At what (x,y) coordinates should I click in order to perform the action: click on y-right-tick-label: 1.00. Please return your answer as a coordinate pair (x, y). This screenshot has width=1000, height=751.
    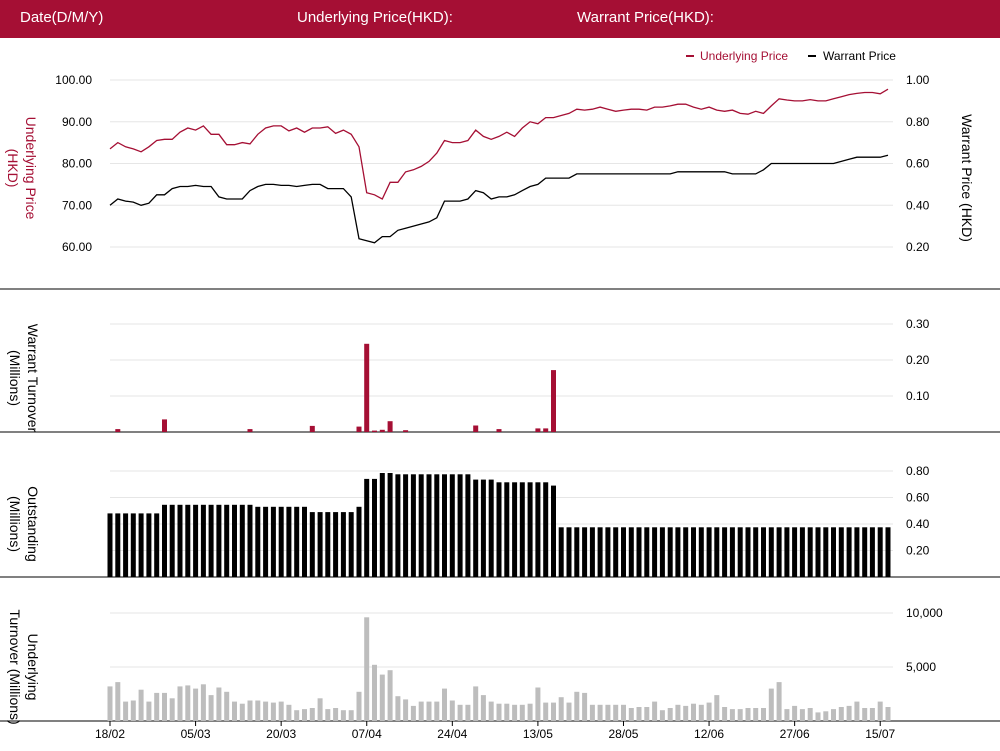
    Looking at the image, I should click on (918, 80).